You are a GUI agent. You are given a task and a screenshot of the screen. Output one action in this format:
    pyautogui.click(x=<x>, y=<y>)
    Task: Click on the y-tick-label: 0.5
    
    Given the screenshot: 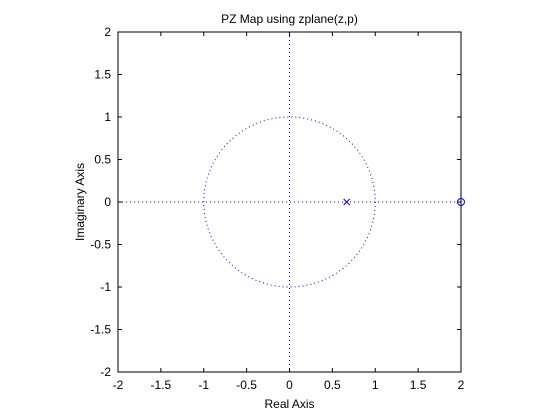 What is the action you would take?
    pyautogui.click(x=102, y=160)
    